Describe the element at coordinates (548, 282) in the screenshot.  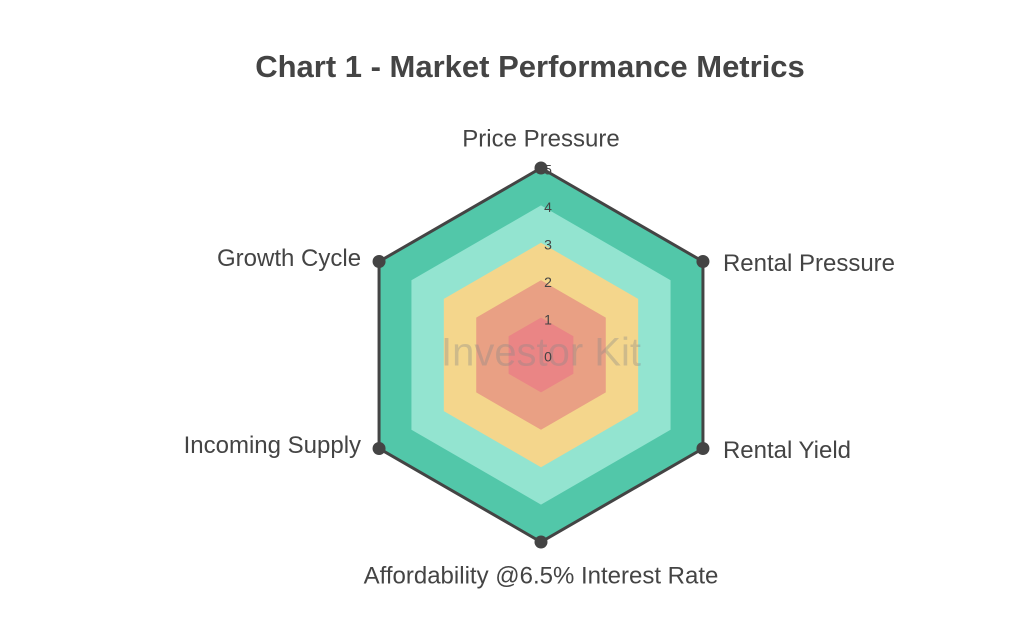
I see `r-tick-label: 2` at that location.